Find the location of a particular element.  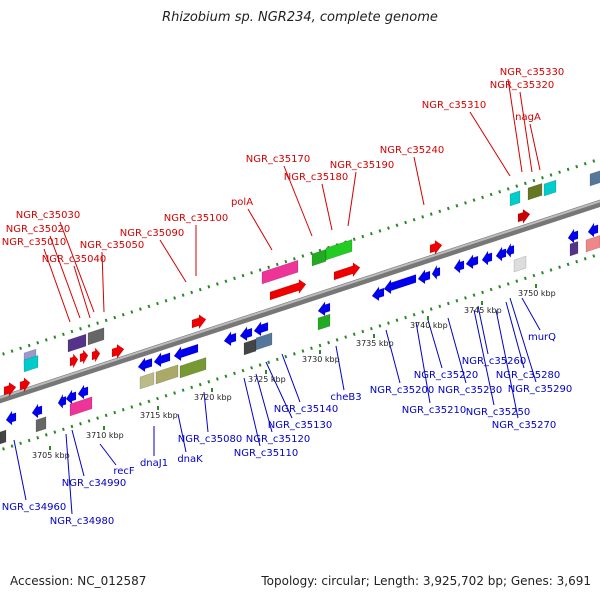

gene-label-ngr_c35040: NGR_c35040 is located at coordinates (74, 259).